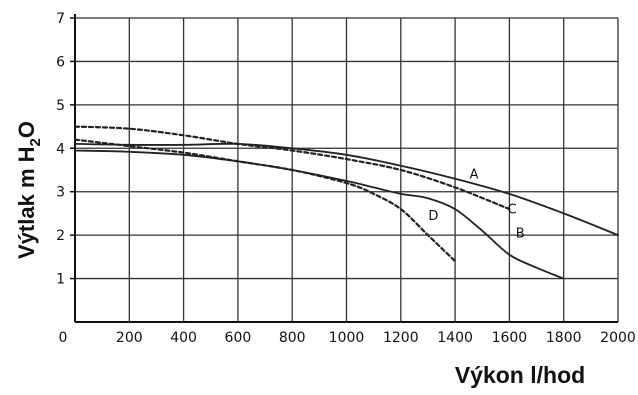 Image resolution: width=638 pixels, height=395 pixels. Describe the element at coordinates (60, 193) in the screenshot. I see `y-tick-label: 3` at that location.